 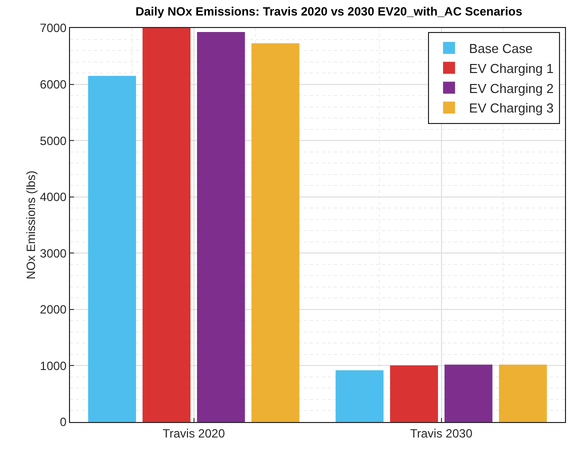 I want to click on y-axis-title: NOx Emissions (lbs), so click(x=31, y=225).